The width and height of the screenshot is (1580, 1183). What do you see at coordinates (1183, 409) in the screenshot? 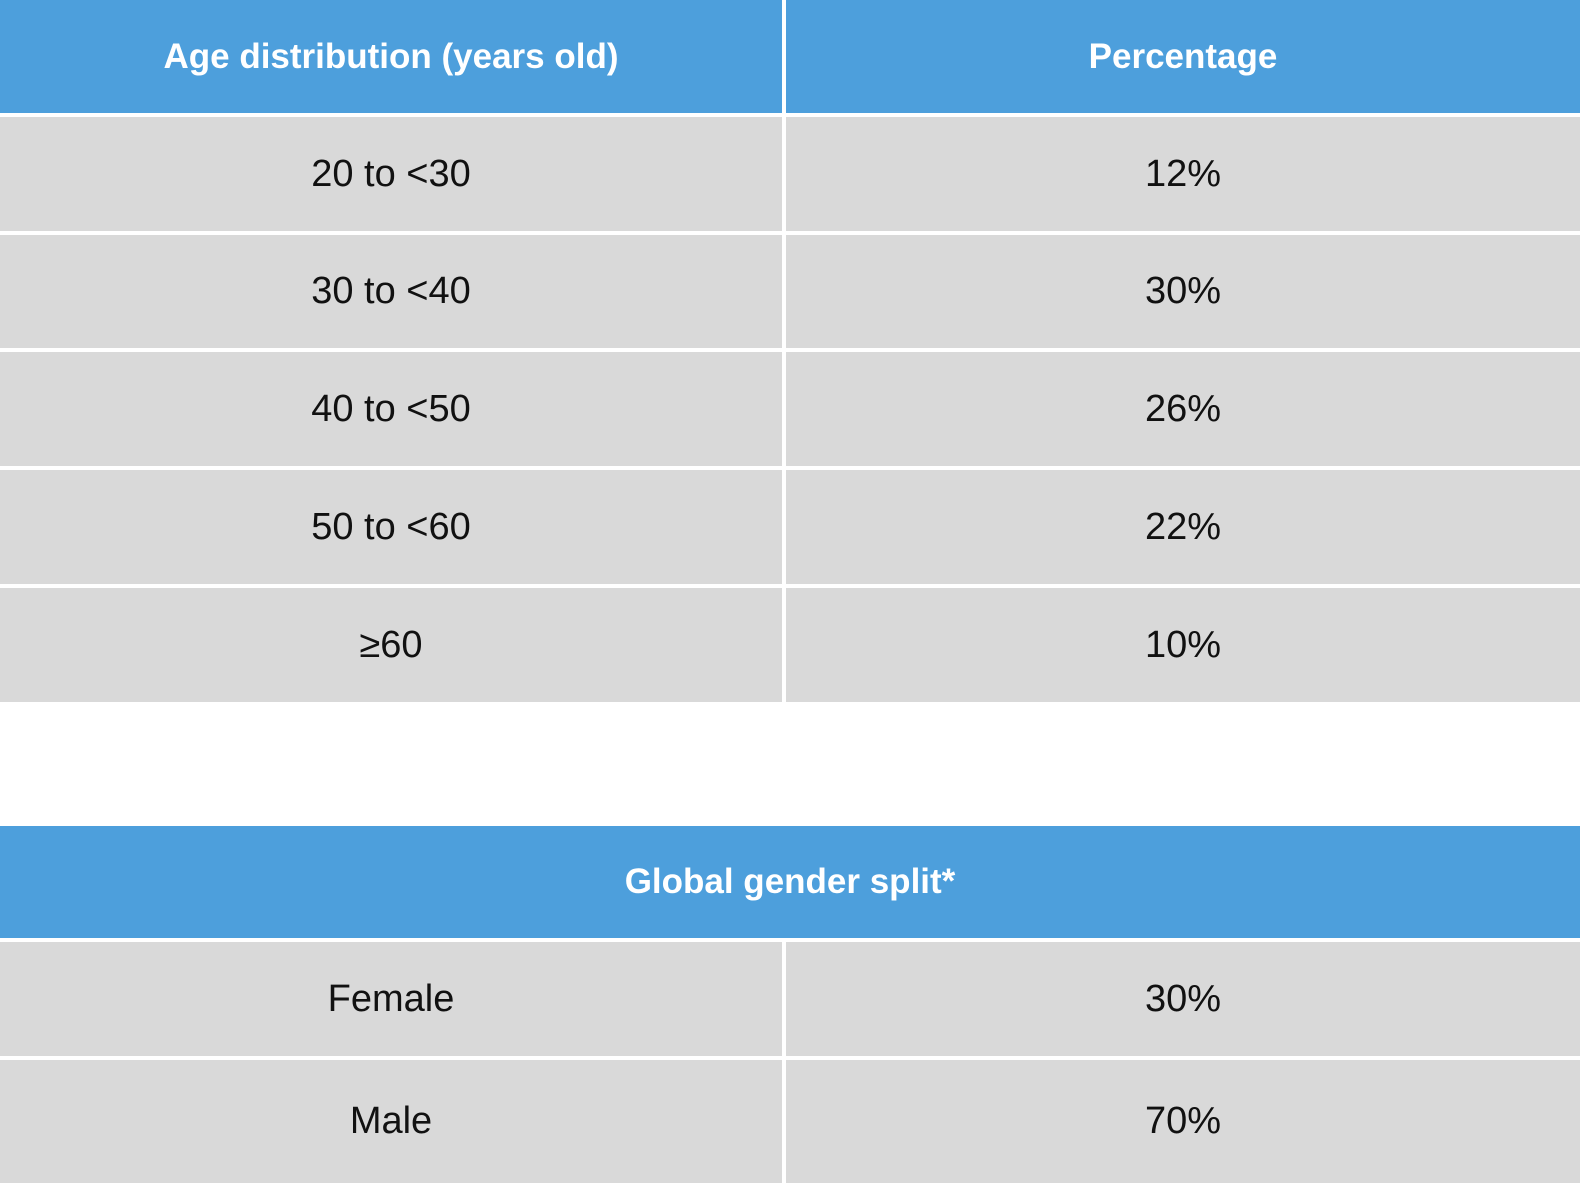
I see `age-percentage-cell: 26%` at bounding box center [1183, 409].